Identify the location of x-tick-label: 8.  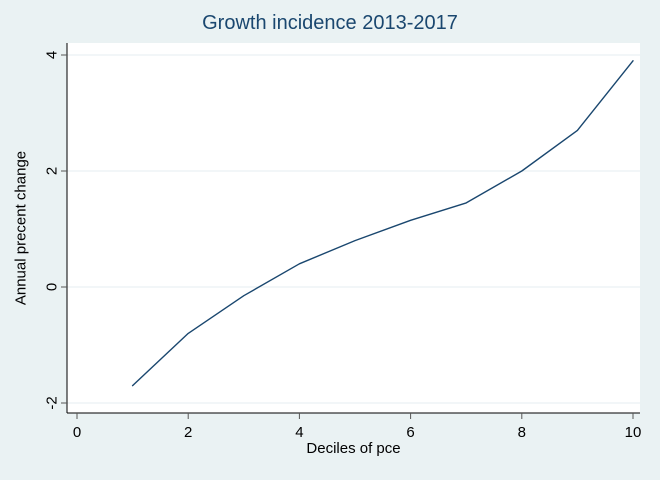
(522, 432).